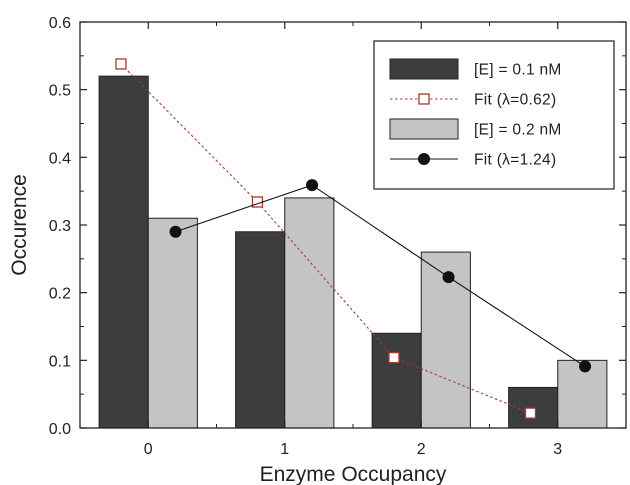 This screenshot has width=630, height=485. What do you see at coordinates (60, 158) in the screenshot?
I see `y-tick-label: 0.4` at bounding box center [60, 158].